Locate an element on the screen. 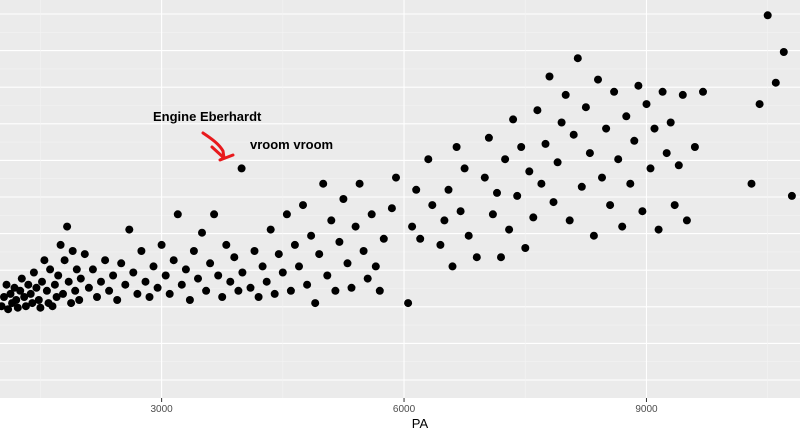 The image size is (800, 436). x-tick-label: 6000 is located at coordinates (404, 409).